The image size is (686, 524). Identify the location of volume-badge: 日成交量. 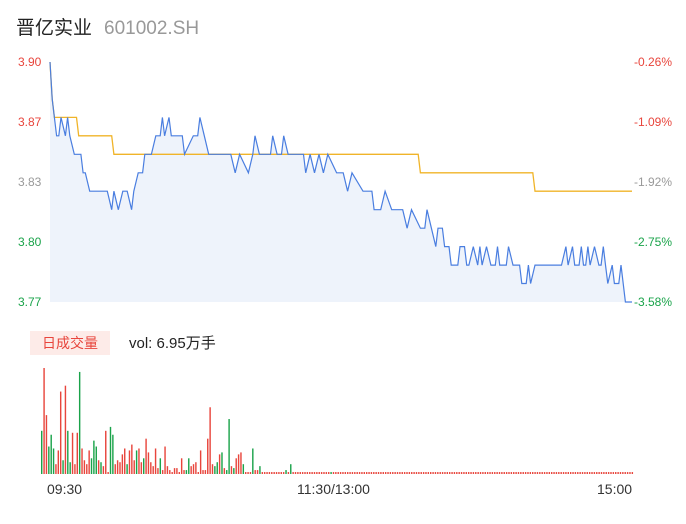
(70, 343).